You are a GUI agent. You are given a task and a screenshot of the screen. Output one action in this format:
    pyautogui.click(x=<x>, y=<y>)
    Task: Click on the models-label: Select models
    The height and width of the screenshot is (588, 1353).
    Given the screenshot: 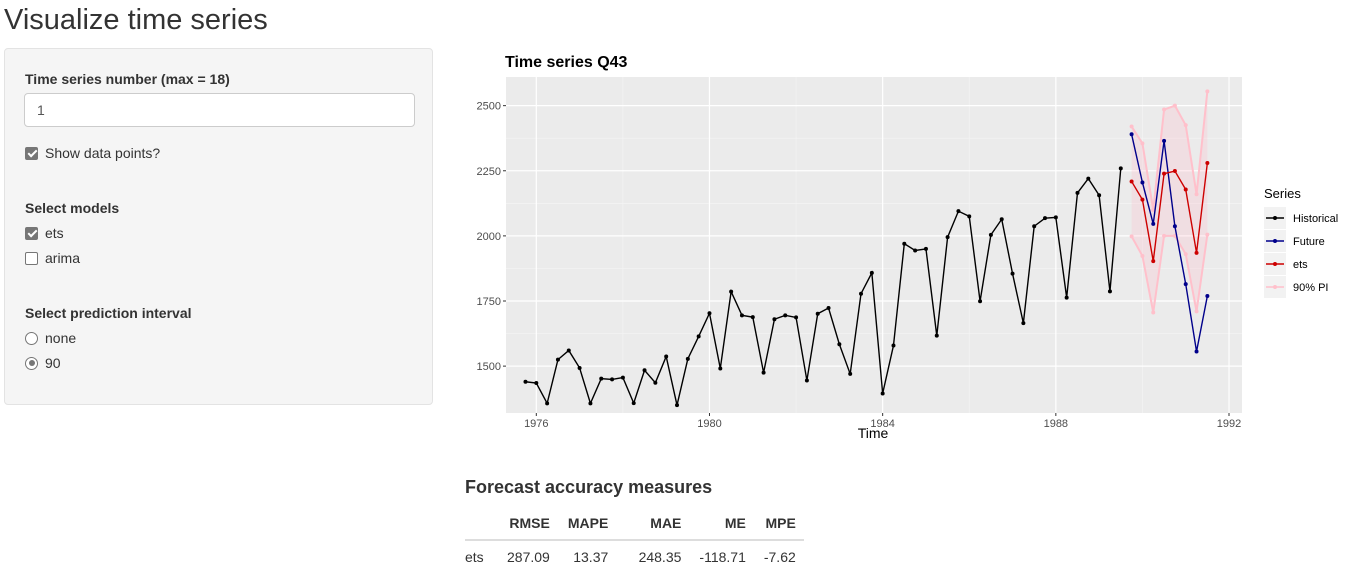 What is the action you would take?
    pyautogui.click(x=72, y=208)
    